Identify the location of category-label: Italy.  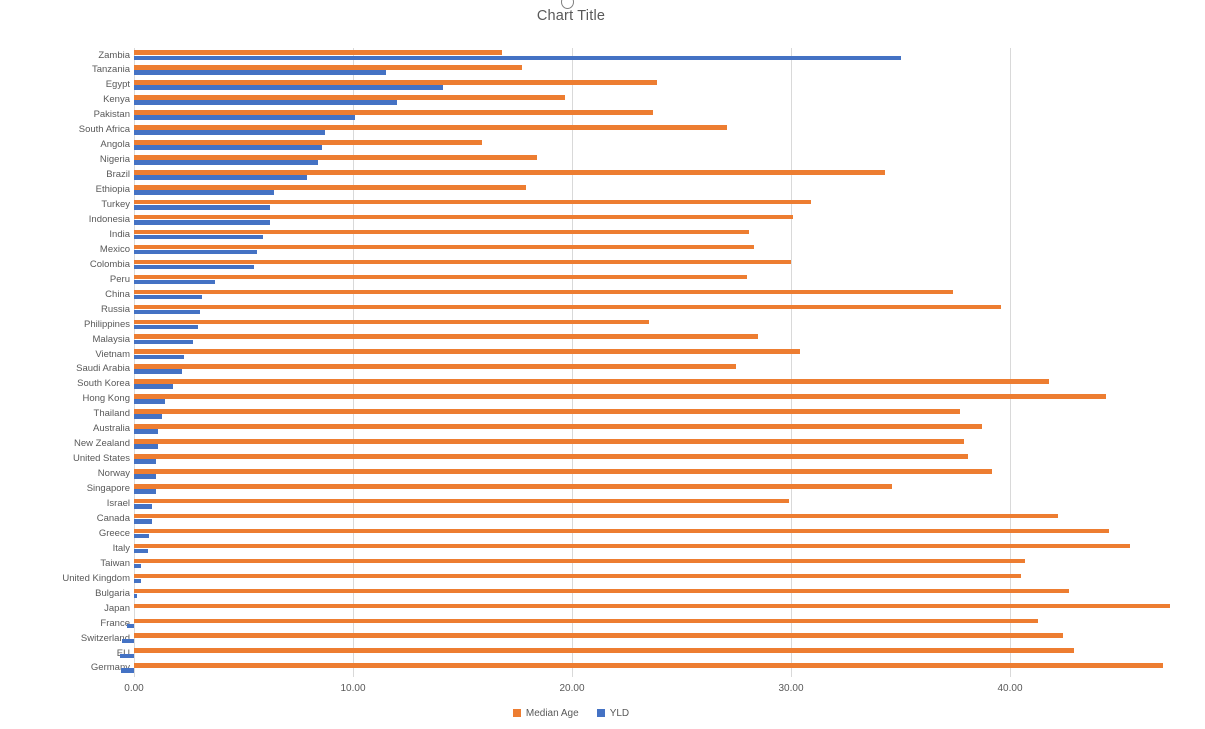
(121, 548).